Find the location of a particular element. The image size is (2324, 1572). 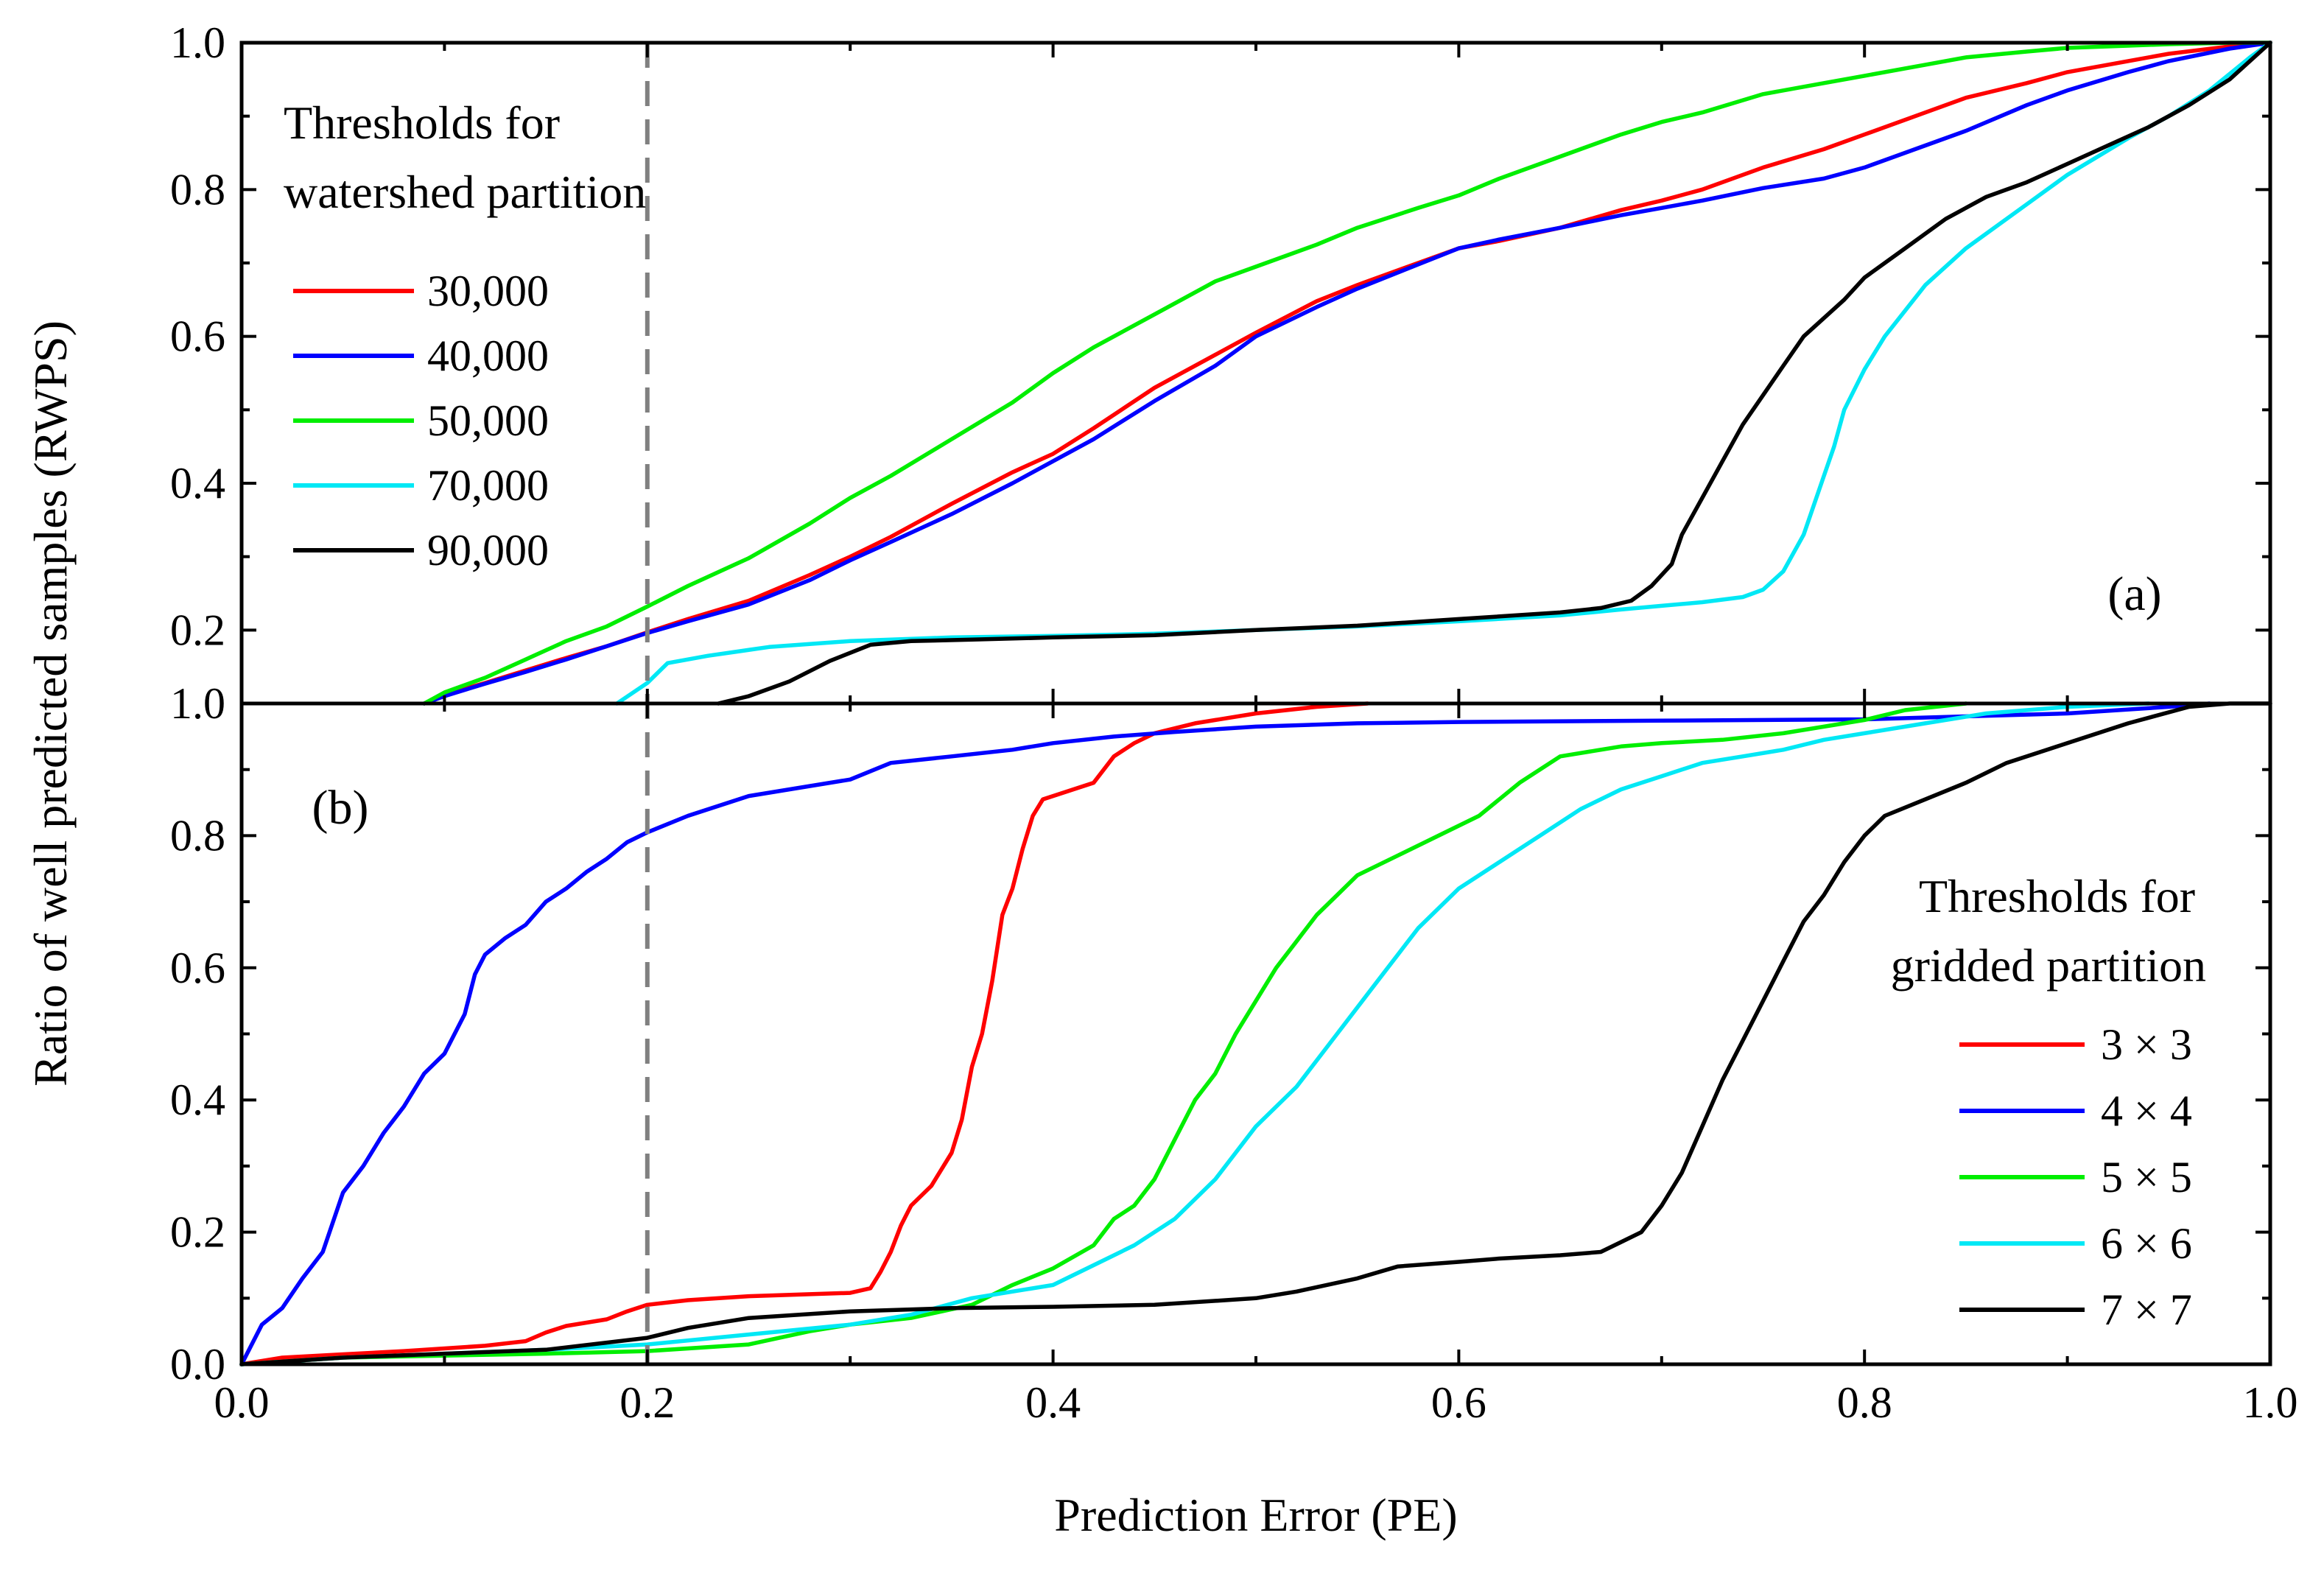

x-tick-label: 0.4 is located at coordinates (1053, 1402).